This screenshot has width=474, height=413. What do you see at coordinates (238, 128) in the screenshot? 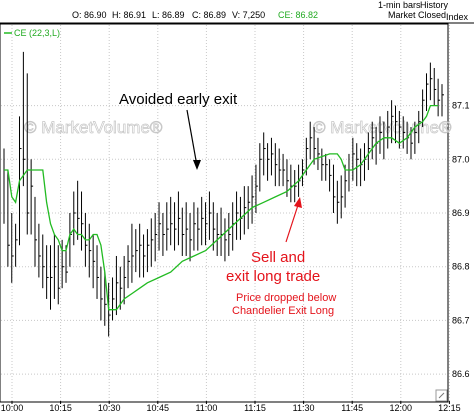
I see `watermarks: © MarketVolume® © MarketVolume®` at bounding box center [238, 128].